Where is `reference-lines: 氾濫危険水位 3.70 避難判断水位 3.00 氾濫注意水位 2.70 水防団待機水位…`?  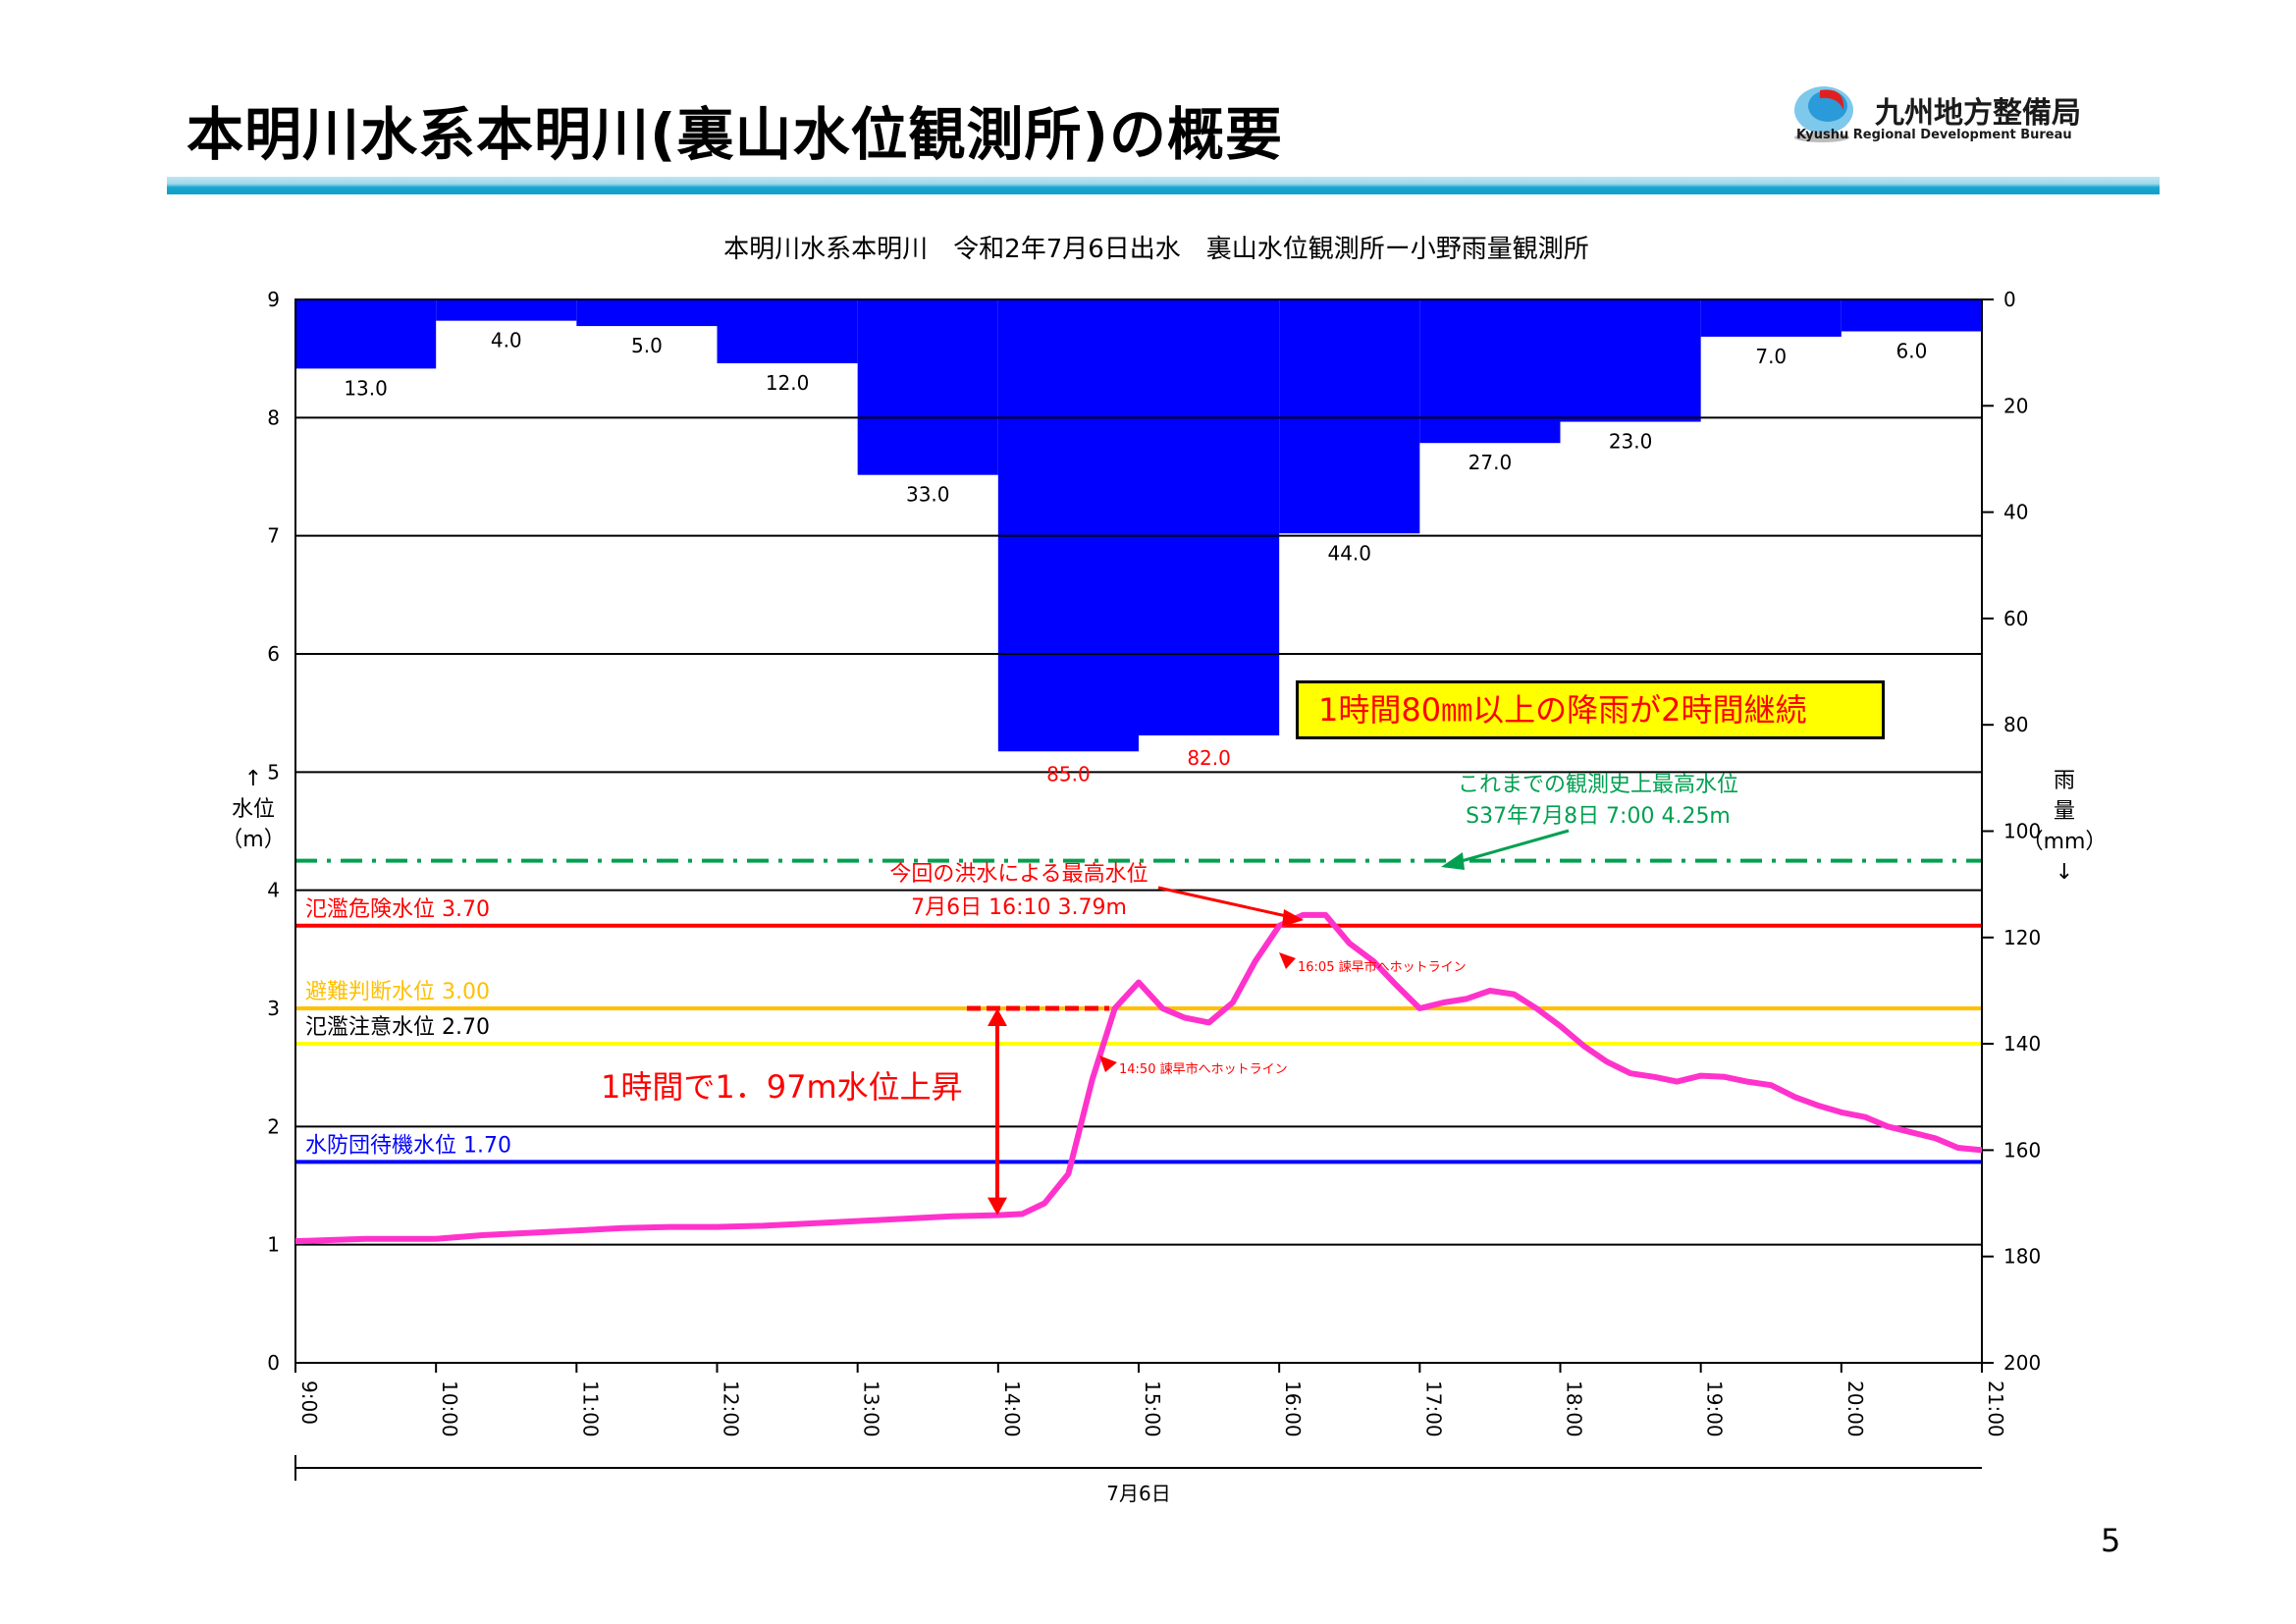
reference-lines: 氾濫危険水位 3.70 避難判断水位 3.00 氾濫注意水位 2.70 水防団待機水位… is located at coordinates (1138, 1011).